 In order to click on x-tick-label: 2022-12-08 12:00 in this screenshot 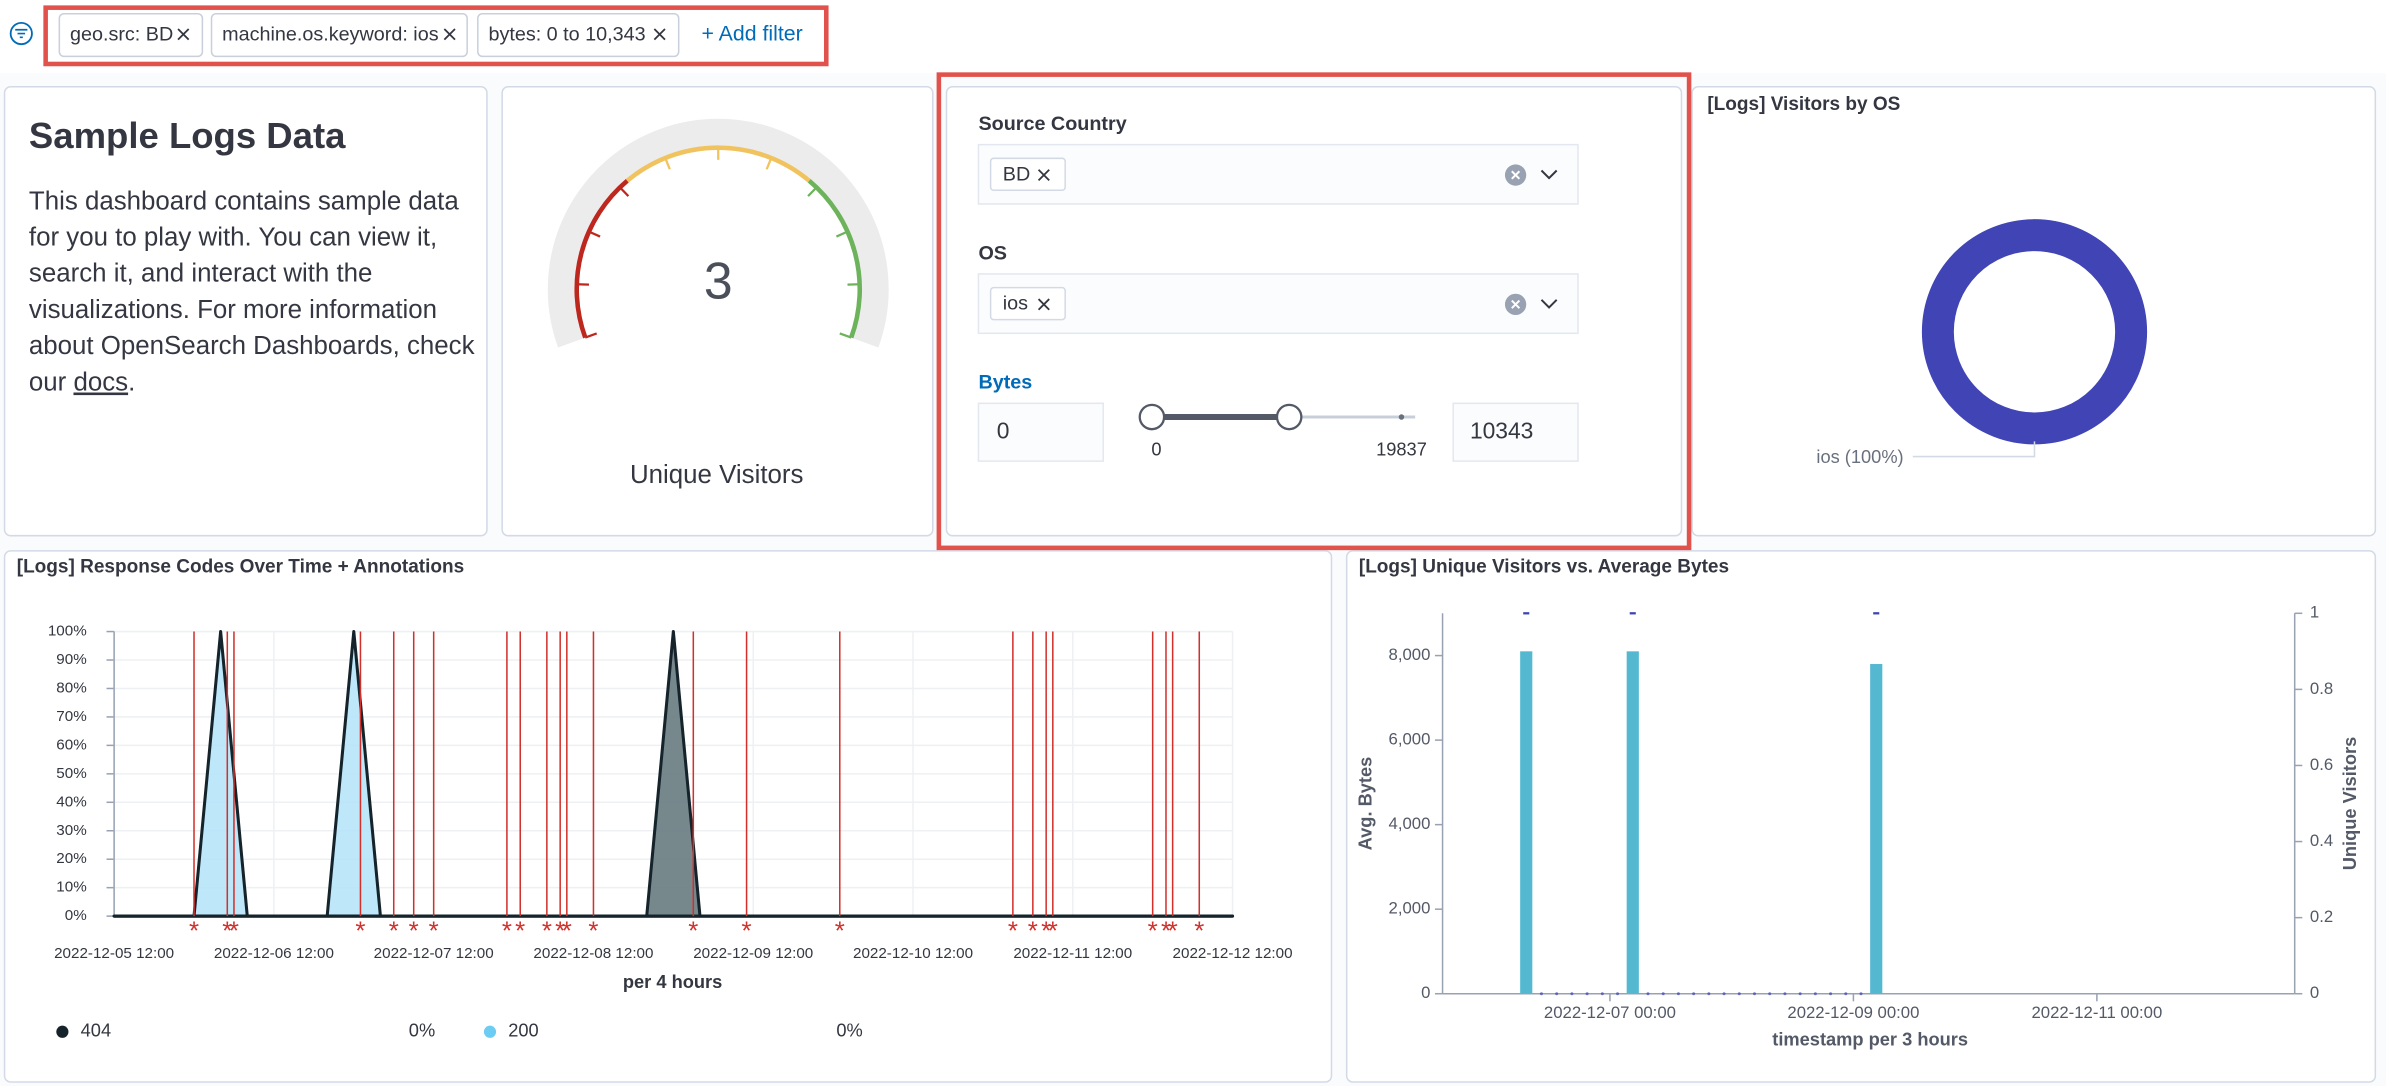, I will do `click(593, 953)`.